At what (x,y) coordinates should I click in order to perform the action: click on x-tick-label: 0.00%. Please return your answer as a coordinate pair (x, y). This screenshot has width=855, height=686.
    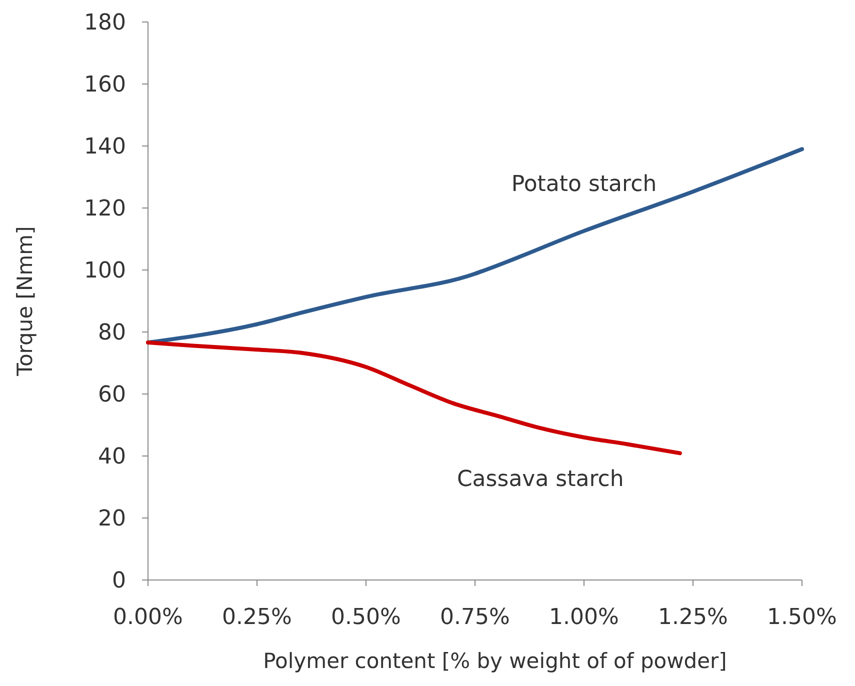
    Looking at the image, I should click on (148, 617).